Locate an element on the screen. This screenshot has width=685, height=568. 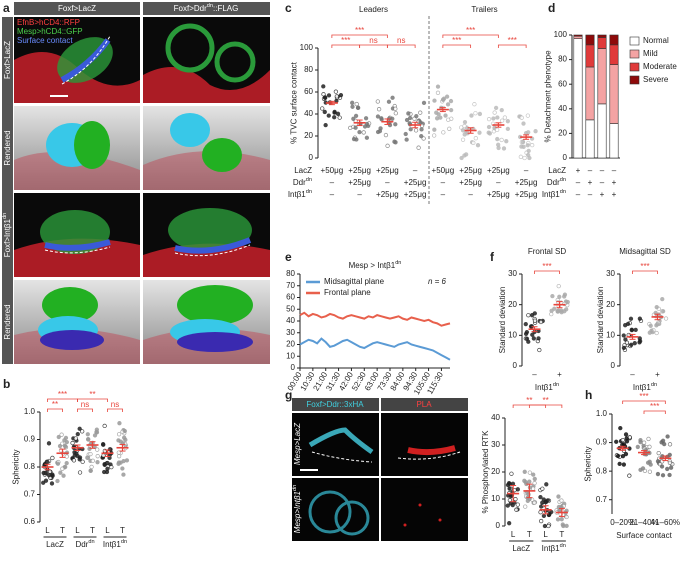
ha-signal is located at coordinates (352, 518).